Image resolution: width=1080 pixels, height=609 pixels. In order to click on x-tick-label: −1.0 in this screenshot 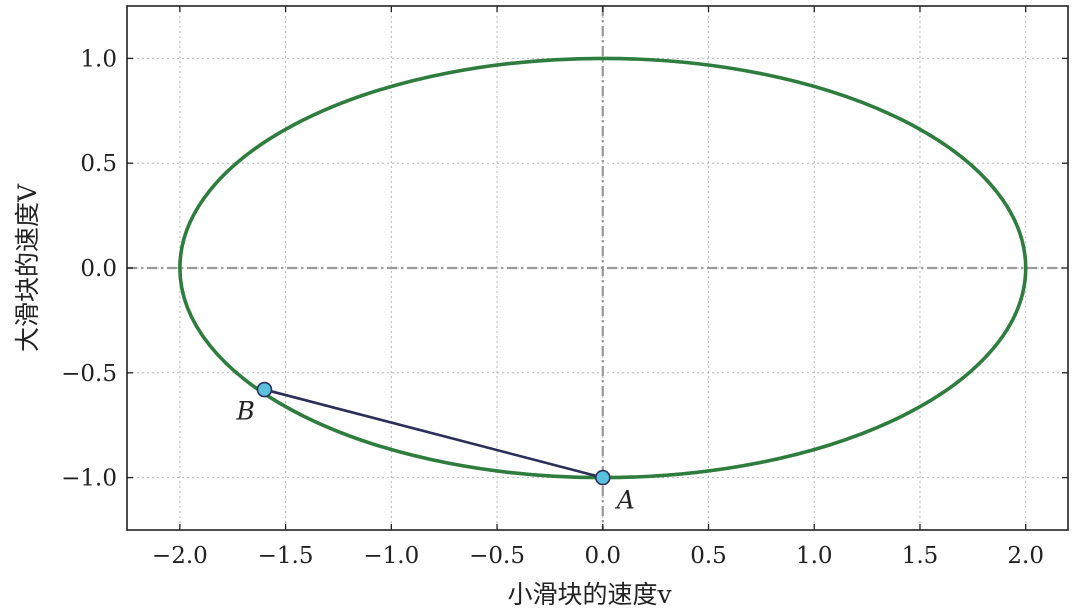, I will do `click(391, 556)`.